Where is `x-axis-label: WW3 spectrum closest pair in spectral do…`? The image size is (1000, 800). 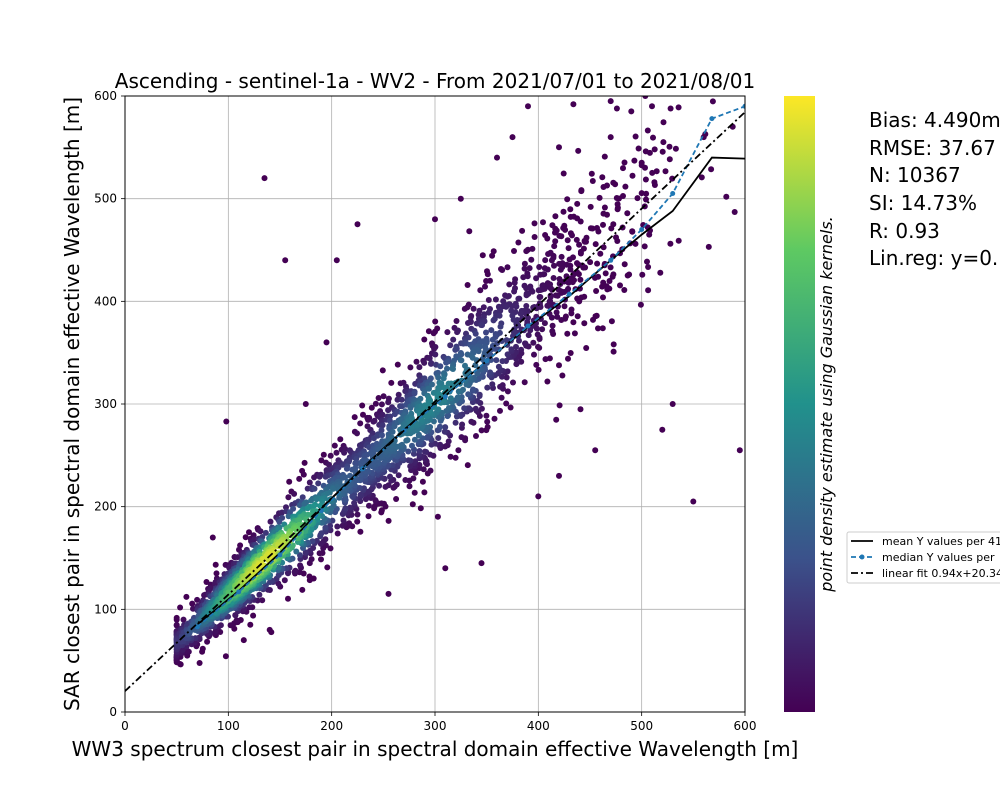 x-axis-label: WW3 spectrum closest pair in spectral do… is located at coordinates (435, 749).